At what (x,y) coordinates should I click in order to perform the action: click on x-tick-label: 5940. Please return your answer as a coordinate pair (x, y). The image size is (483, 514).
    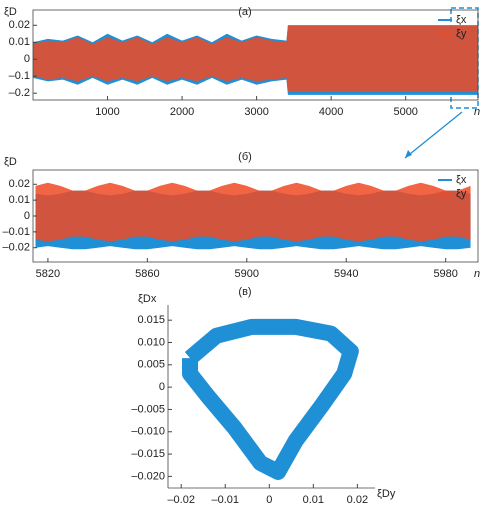
    Looking at the image, I should click on (346, 274).